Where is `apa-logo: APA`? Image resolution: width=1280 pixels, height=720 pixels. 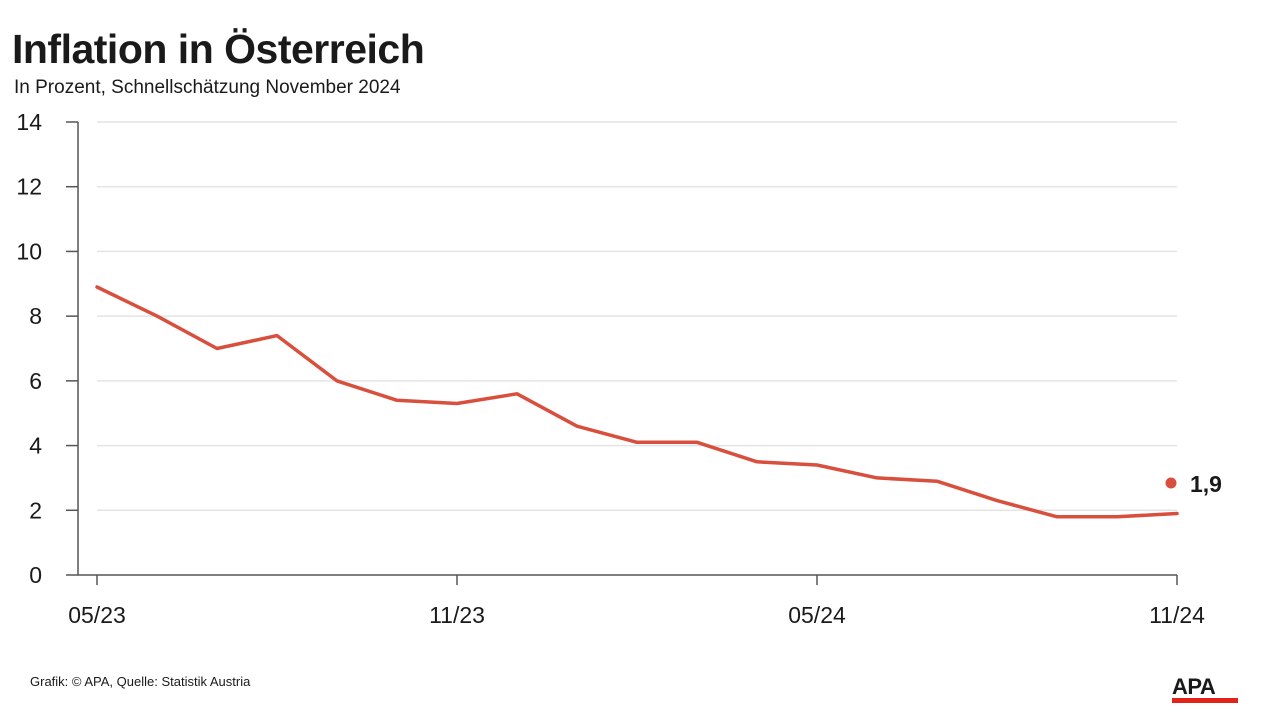 apa-logo: APA is located at coordinates (1205, 690).